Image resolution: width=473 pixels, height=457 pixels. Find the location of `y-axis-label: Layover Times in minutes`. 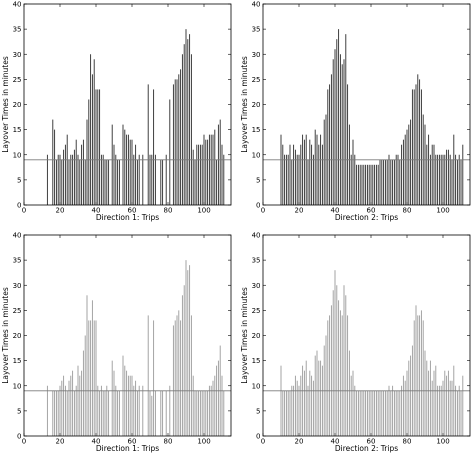

y-axis-label: Layover Times in minutes is located at coordinates (244, 335).